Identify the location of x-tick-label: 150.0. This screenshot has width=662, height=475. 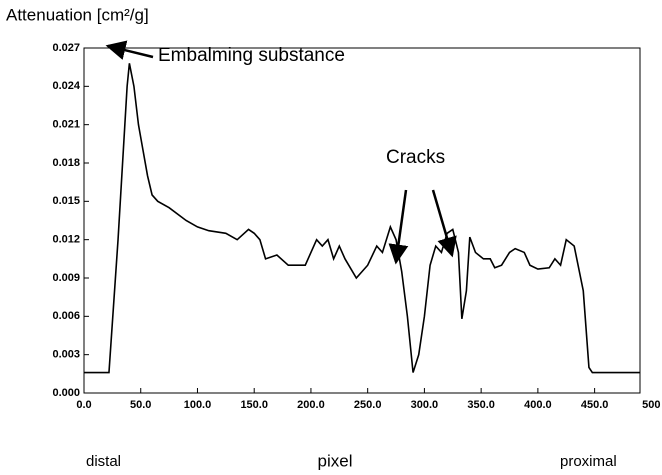
(254, 405).